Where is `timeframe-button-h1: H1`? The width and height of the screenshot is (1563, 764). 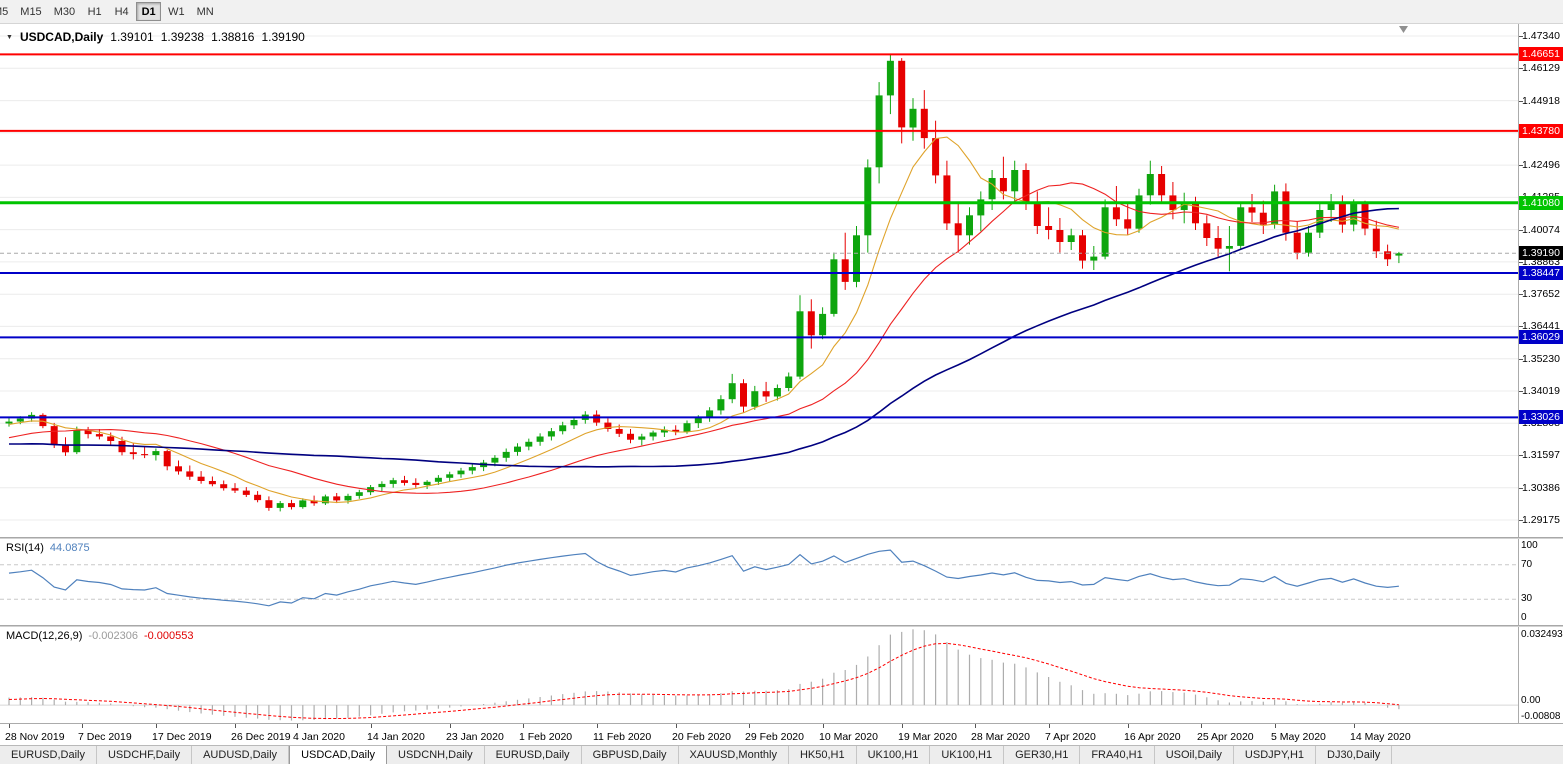
timeframe-button-h1: H1 is located at coordinates (94, 11).